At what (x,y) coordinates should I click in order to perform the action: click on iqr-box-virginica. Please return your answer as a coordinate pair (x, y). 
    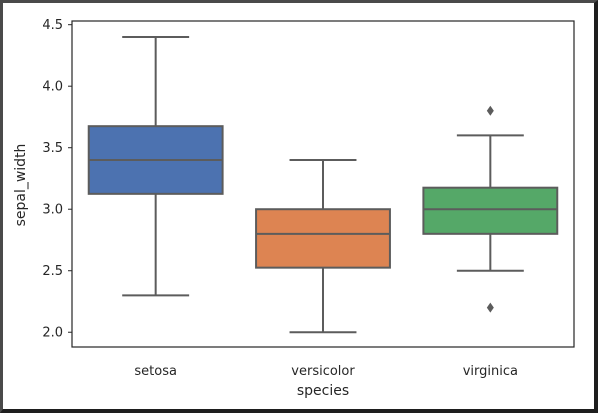
    Looking at the image, I should click on (490, 210).